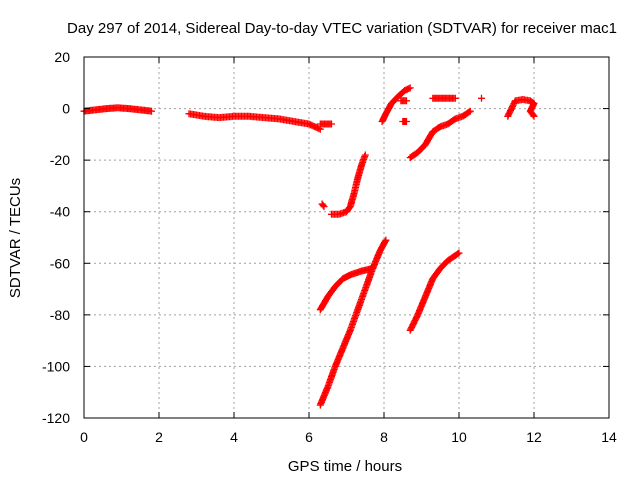 The width and height of the screenshot is (640, 480). I want to click on x-tick-label: 0, so click(84, 437).